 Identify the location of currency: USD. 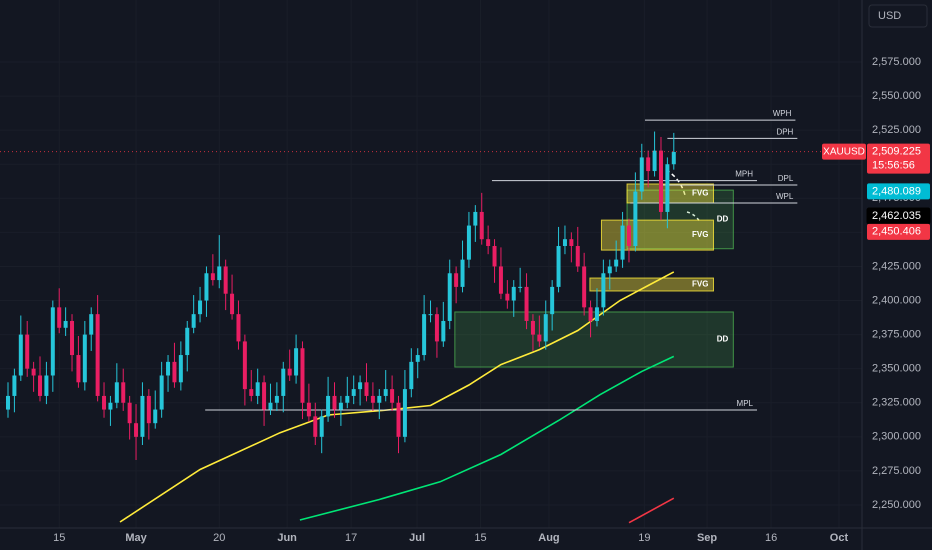
(889, 16).